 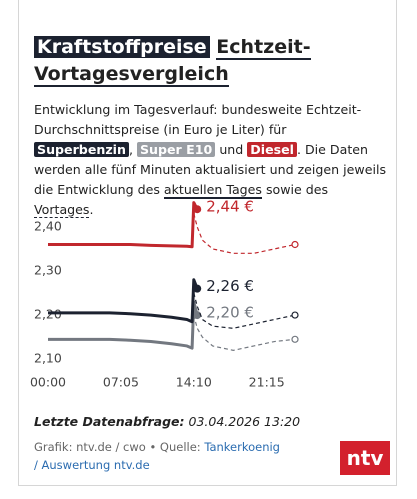 What do you see at coordinates (244, 421) in the screenshot?
I see `fetched-time: 03.04.2026 13:20` at bounding box center [244, 421].